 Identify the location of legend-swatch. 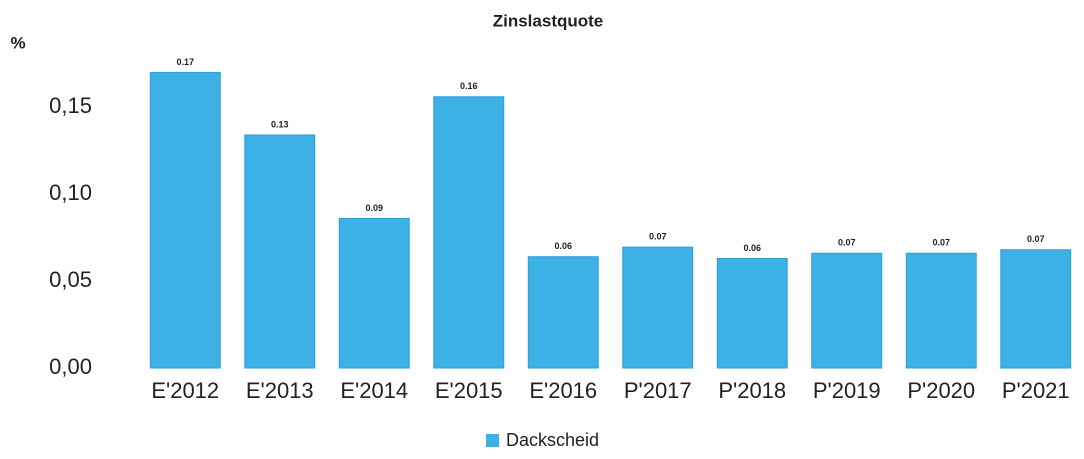
(492, 440).